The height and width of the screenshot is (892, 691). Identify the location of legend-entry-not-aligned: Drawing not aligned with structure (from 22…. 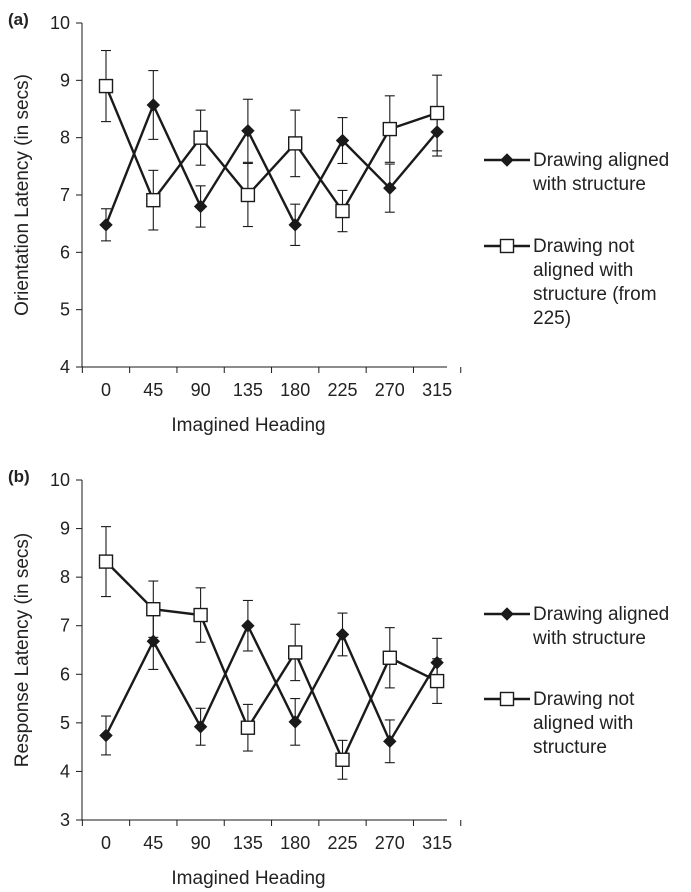
(570, 282).